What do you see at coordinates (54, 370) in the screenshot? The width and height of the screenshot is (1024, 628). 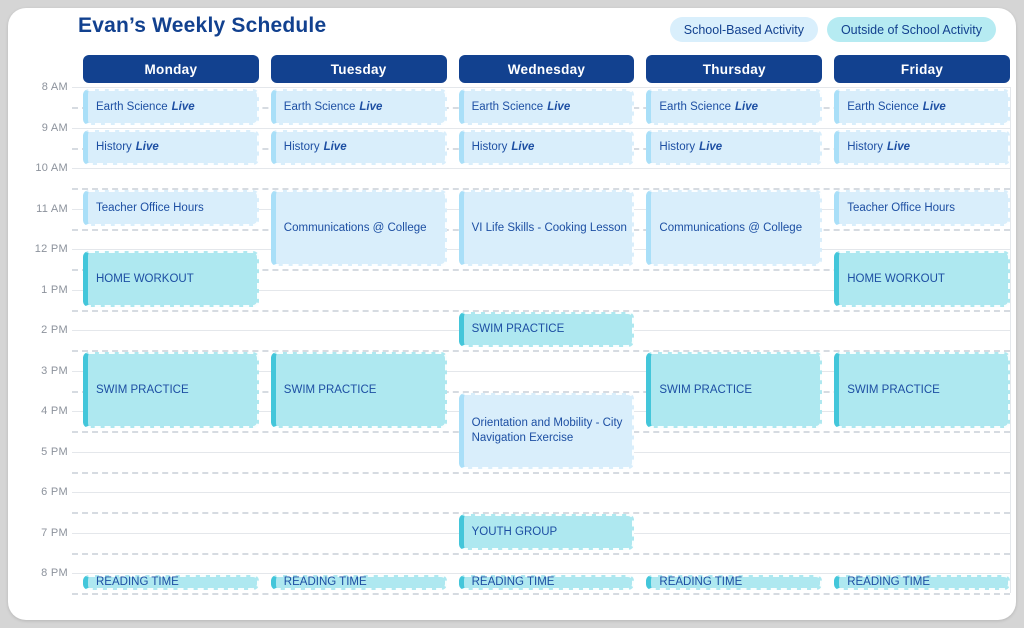 I see `time-label: 3 PM` at bounding box center [54, 370].